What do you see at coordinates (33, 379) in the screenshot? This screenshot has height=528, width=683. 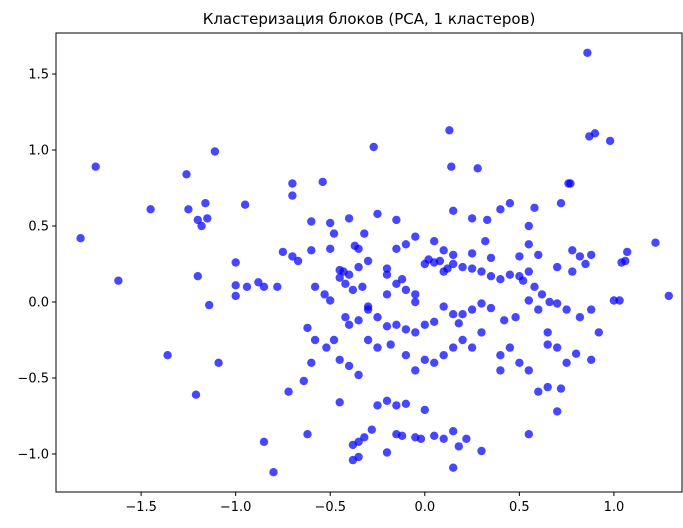 I see `y-tick-label: −0.5` at bounding box center [33, 379].